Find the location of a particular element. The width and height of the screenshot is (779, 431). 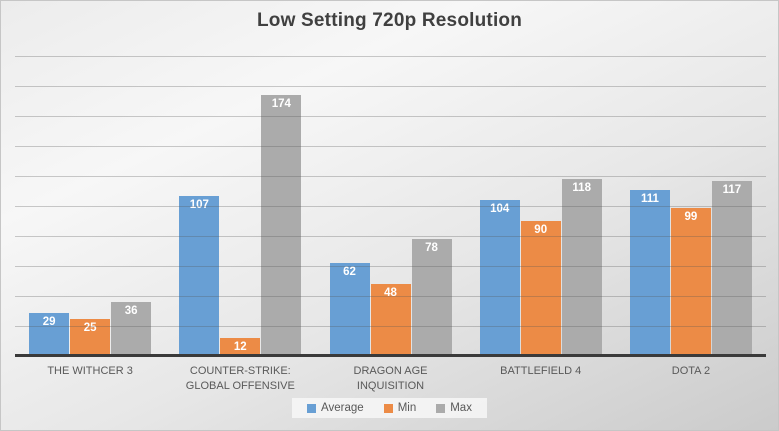

chart-title: Low Setting 720p Resolution is located at coordinates (389, 20).